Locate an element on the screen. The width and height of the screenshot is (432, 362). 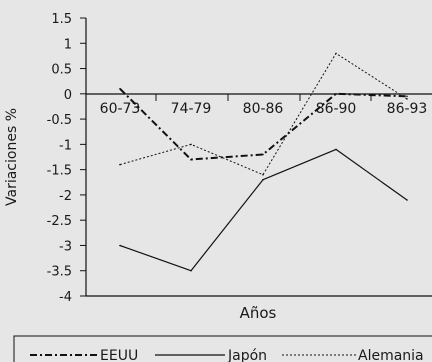
y-tick-label: 0.5 is located at coordinates (61, 70).